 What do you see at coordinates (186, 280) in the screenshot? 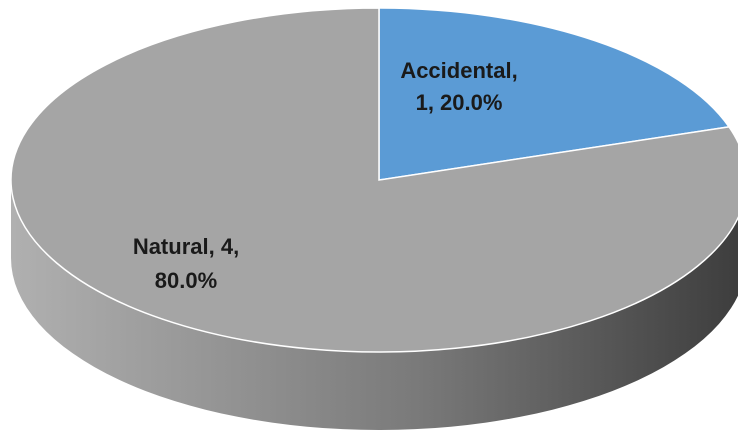
I see `pie-label-line: 80.0%` at bounding box center [186, 280].